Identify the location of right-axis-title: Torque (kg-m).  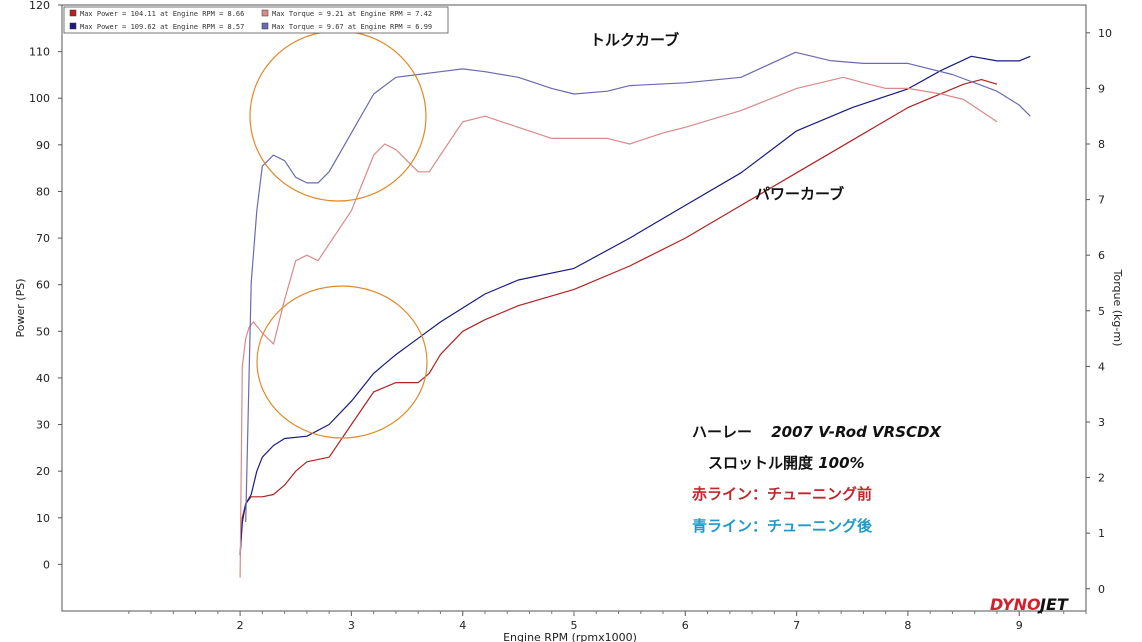
(1117, 308).